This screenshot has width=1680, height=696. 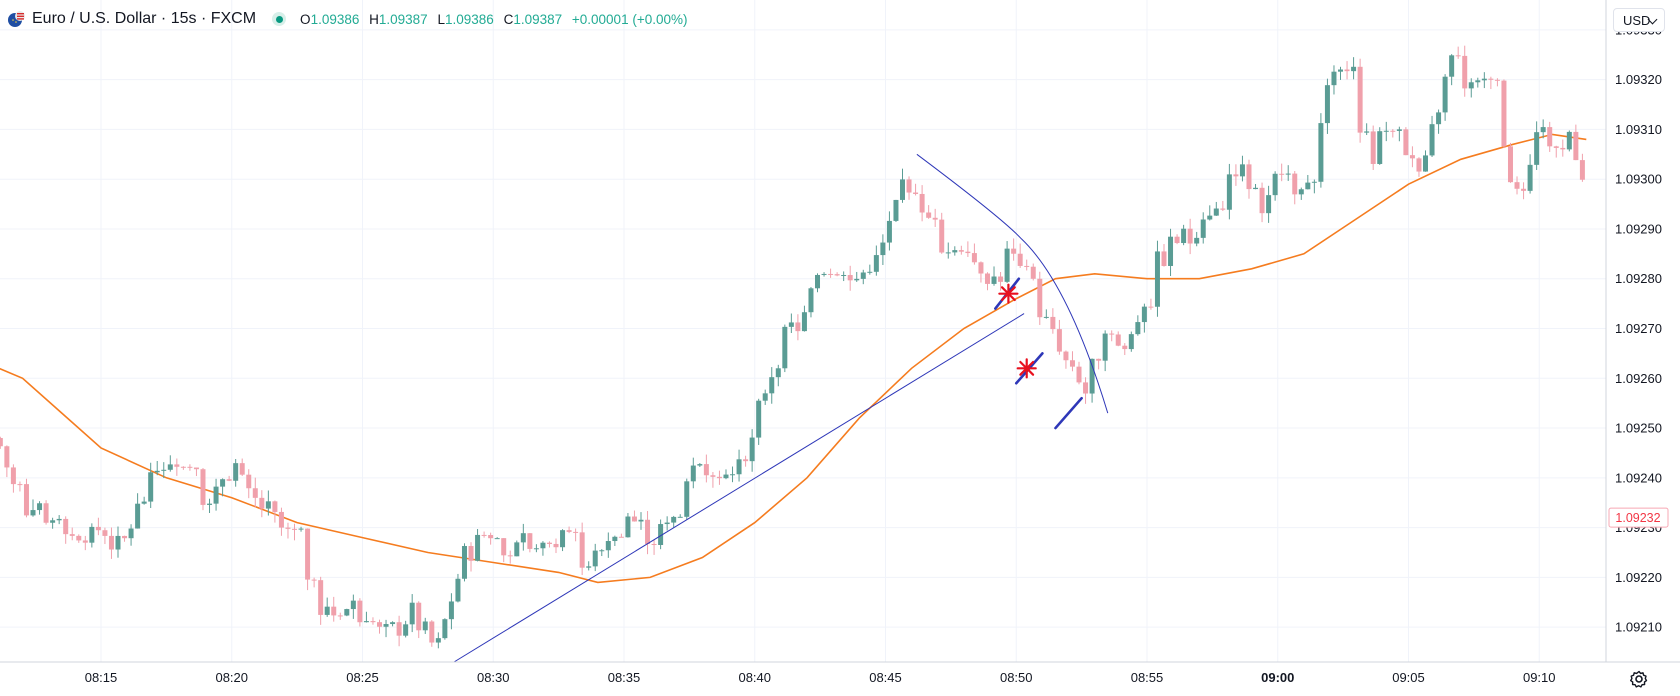 What do you see at coordinates (279, 19) in the screenshot?
I see `market-status-icon` at bounding box center [279, 19].